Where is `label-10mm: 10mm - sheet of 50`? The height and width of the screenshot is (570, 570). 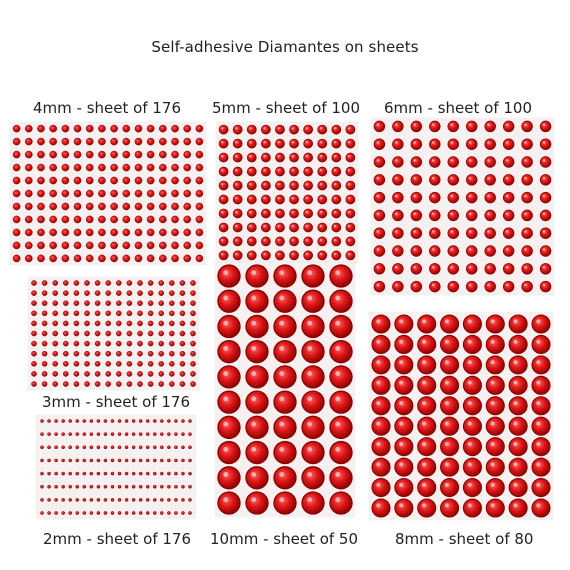
label-10mm: 10mm - sheet of 50 is located at coordinates (284, 539).